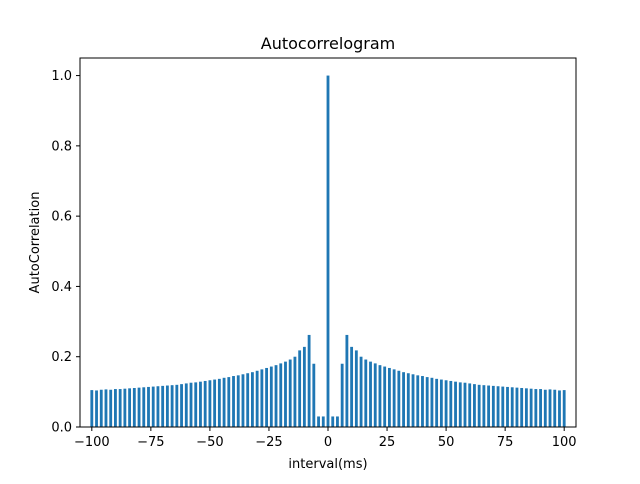 This screenshot has height=484, width=640. What do you see at coordinates (35, 243) in the screenshot?
I see `y-axis-label: AutoCorrelation` at bounding box center [35, 243].